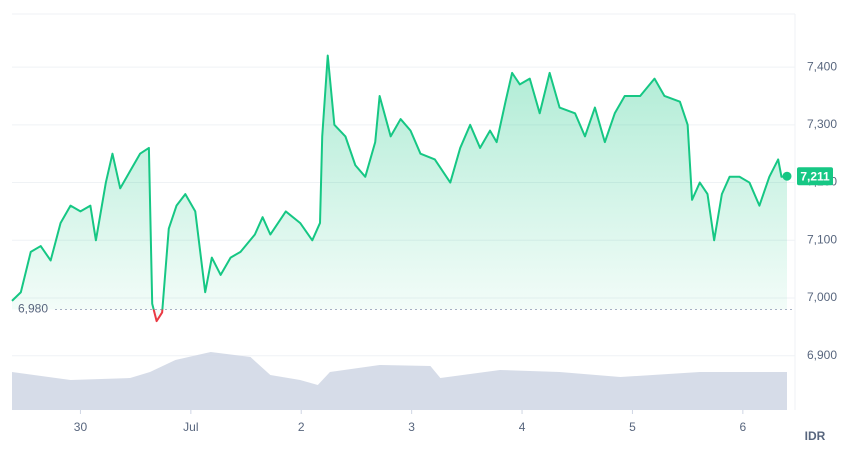  What do you see at coordinates (301, 427) in the screenshot?
I see `x-tick-label: 2` at bounding box center [301, 427].